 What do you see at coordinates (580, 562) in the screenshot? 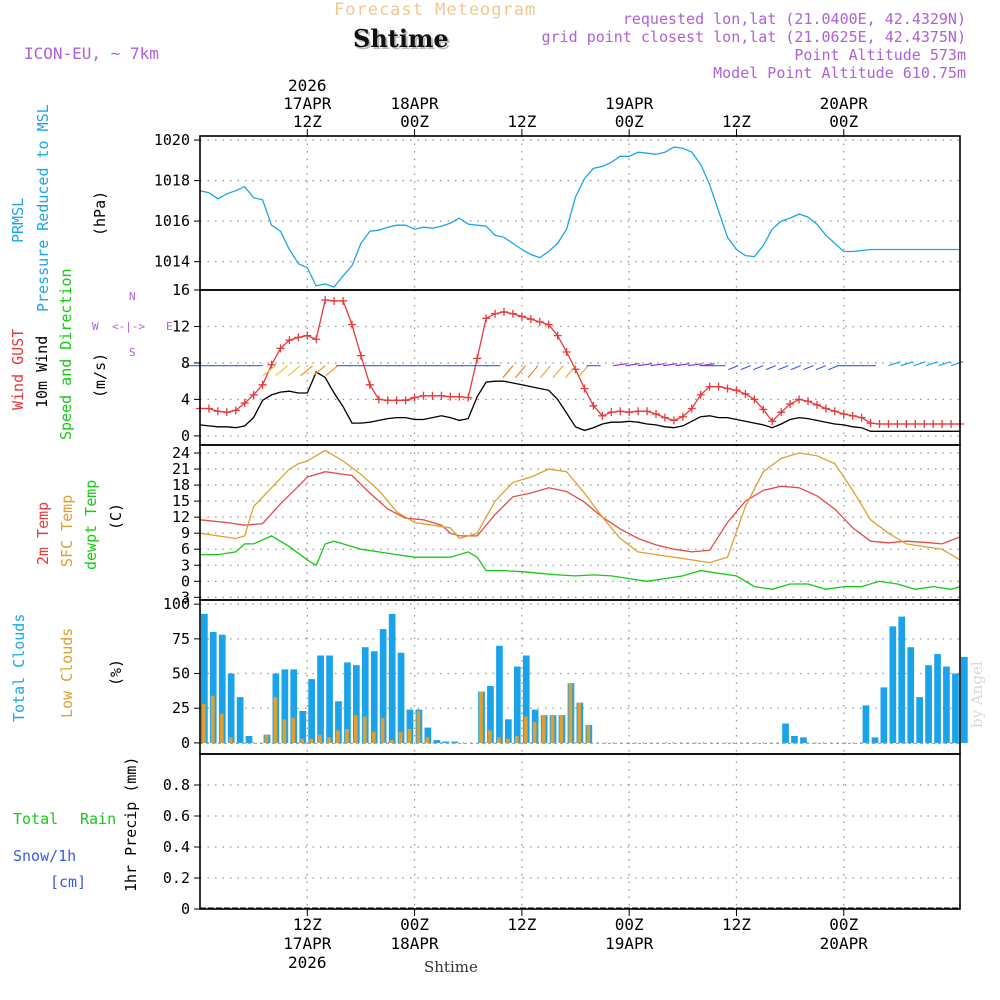
I see `series-dewpt-temp` at bounding box center [580, 562].